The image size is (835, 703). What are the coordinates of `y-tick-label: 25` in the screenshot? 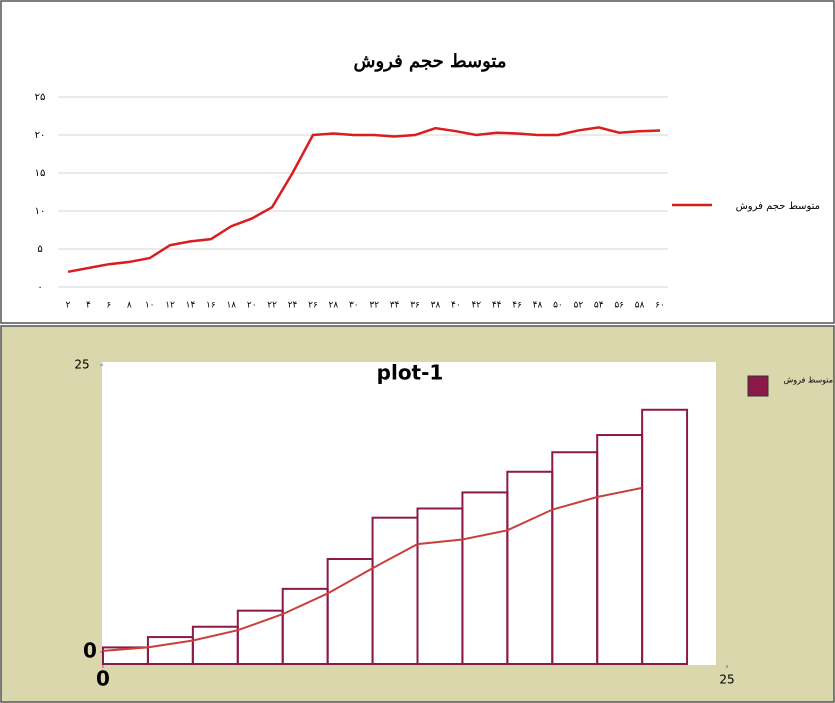 It's located at (81, 365).